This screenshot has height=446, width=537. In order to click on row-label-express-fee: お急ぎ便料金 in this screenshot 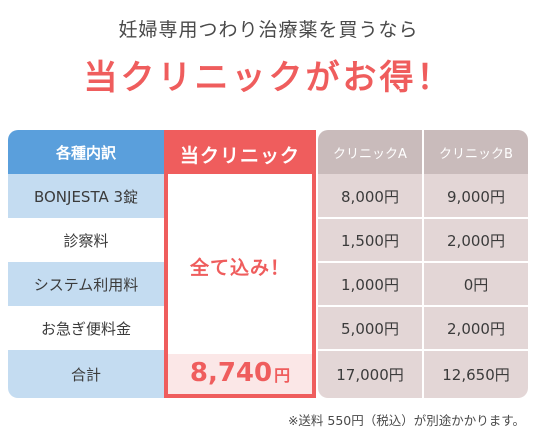, I will do `click(86, 328)`.